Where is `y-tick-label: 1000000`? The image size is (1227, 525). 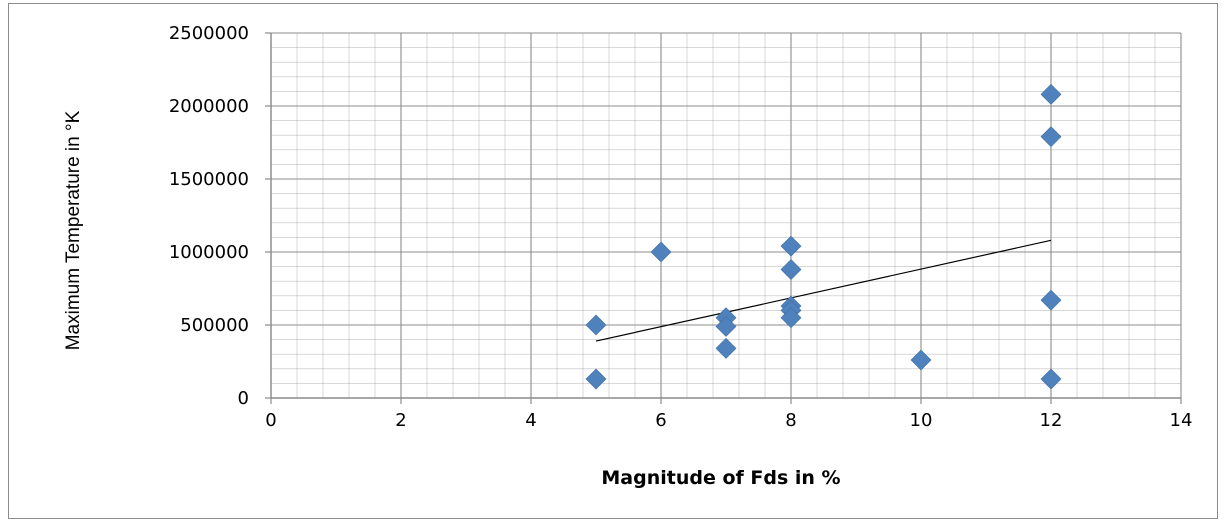
y-tick-label: 1000000 is located at coordinates (209, 252).